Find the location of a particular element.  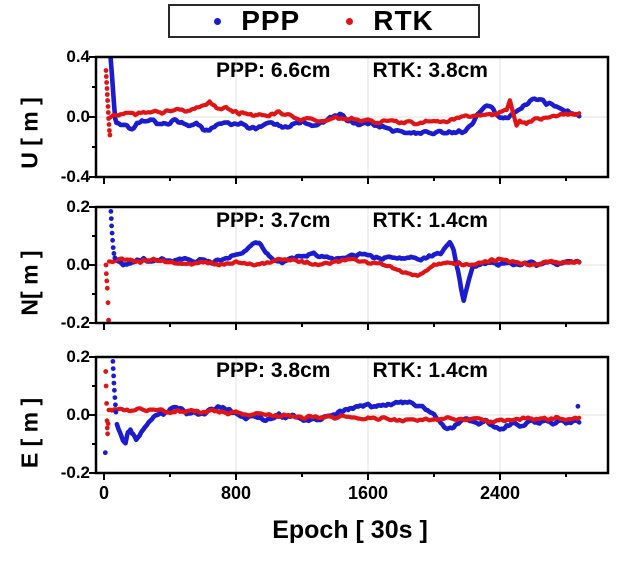

stats-n: PPP: 3.7cm RTK: 1.4cm is located at coordinates (352, 221).